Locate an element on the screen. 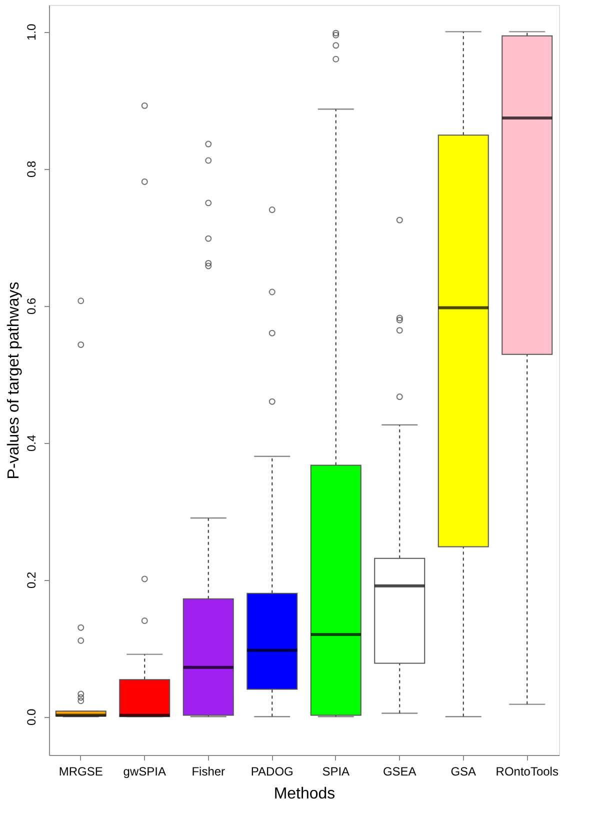  x-tick-label: GSA is located at coordinates (463, 771).